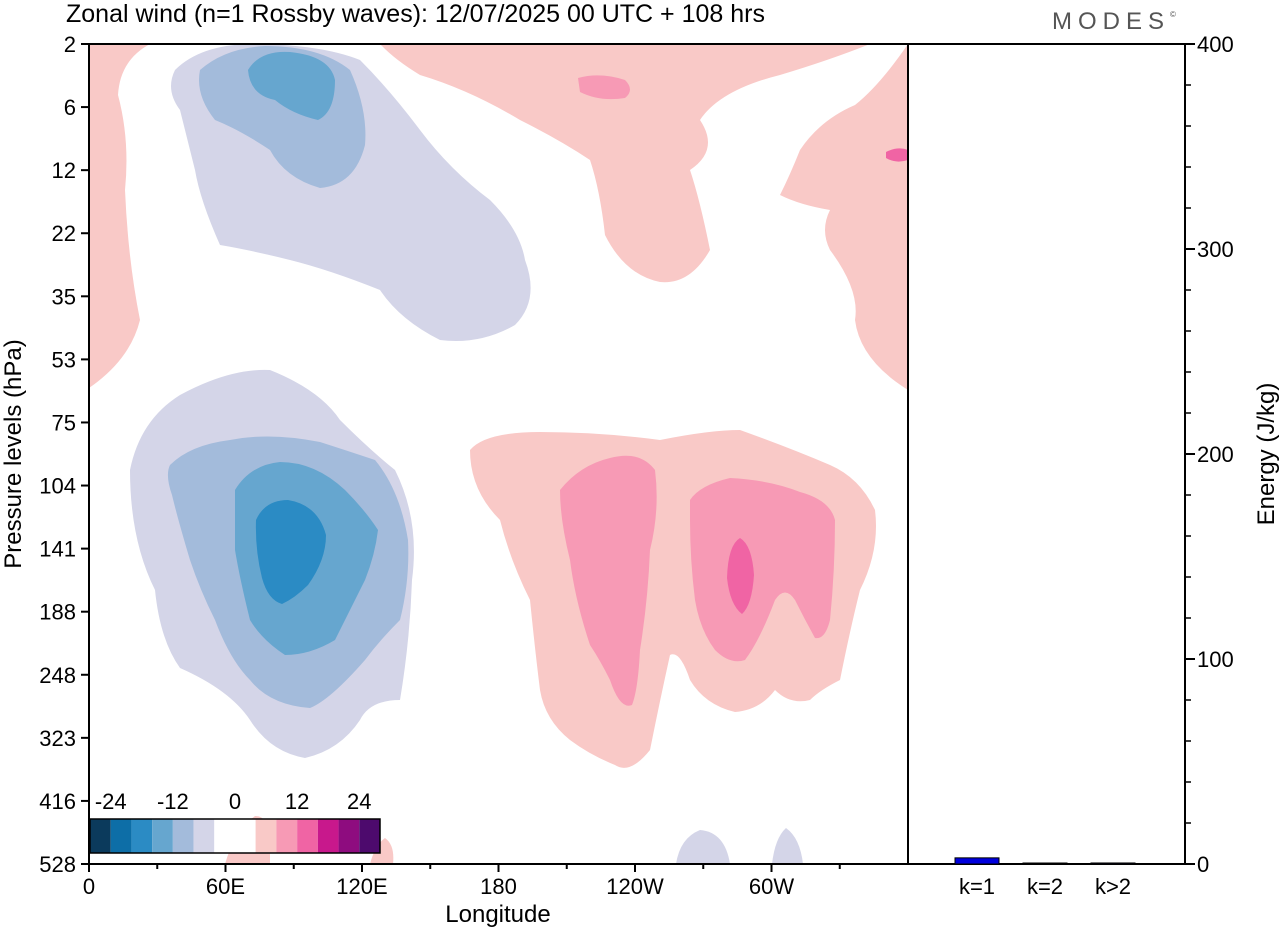  I want to click on contour-pos-lower-core, so click(740, 576).